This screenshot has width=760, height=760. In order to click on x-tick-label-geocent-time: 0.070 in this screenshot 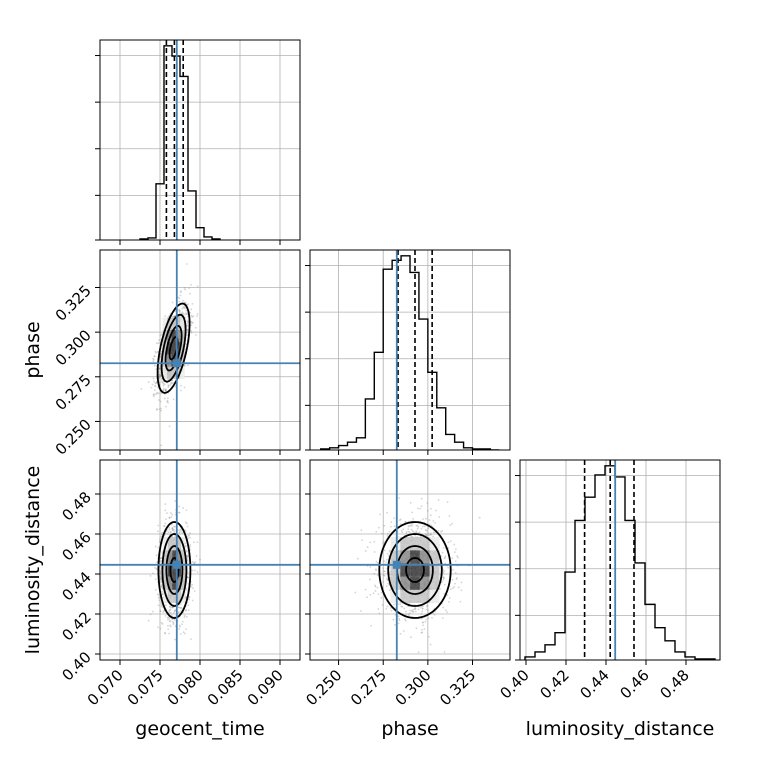, I will do `click(105, 687)`.